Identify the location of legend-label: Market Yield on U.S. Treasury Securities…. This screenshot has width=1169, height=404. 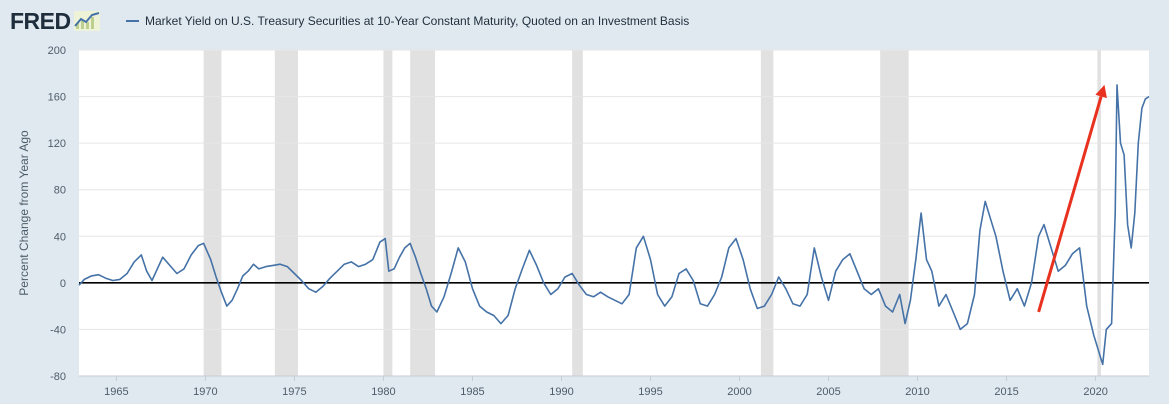
(417, 21).